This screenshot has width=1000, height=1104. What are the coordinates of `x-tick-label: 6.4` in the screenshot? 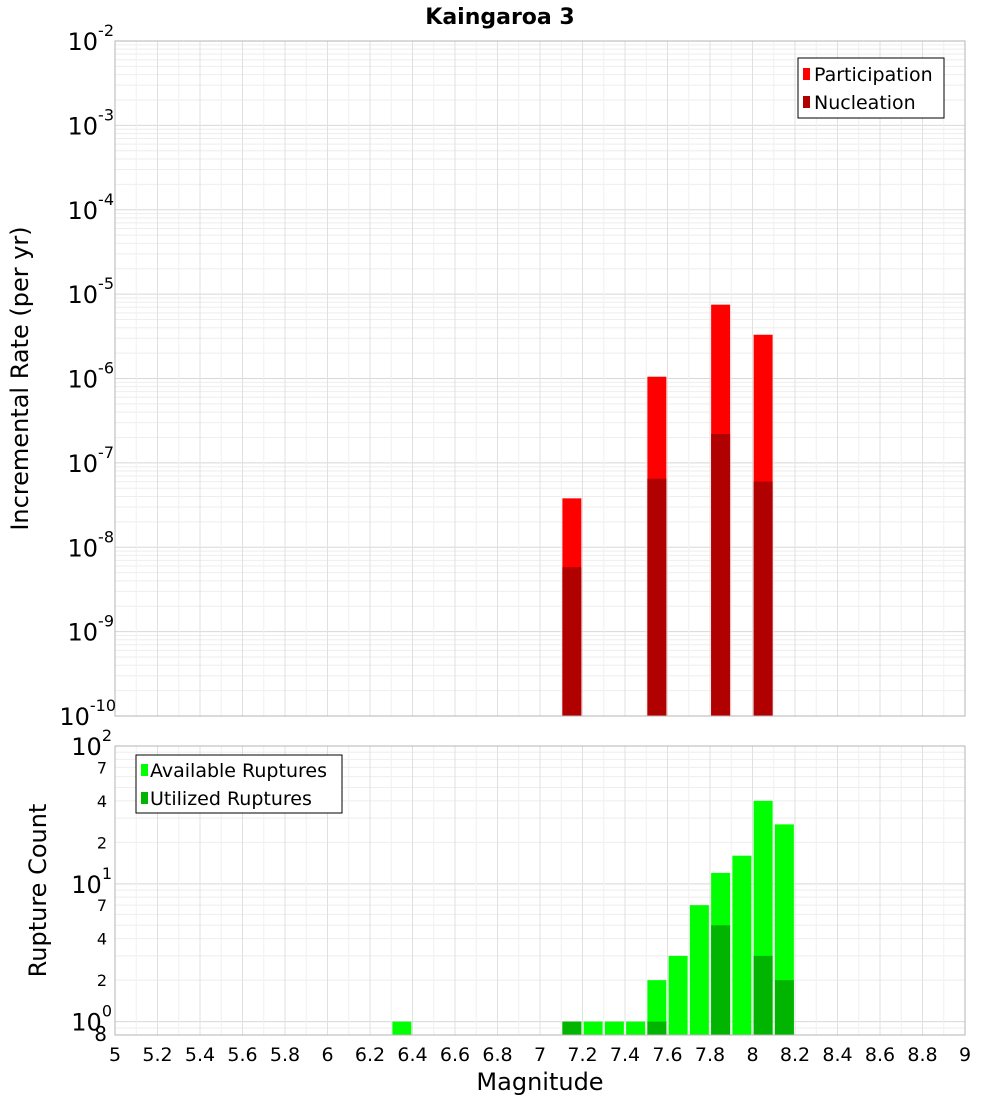 It's located at (412, 1055).